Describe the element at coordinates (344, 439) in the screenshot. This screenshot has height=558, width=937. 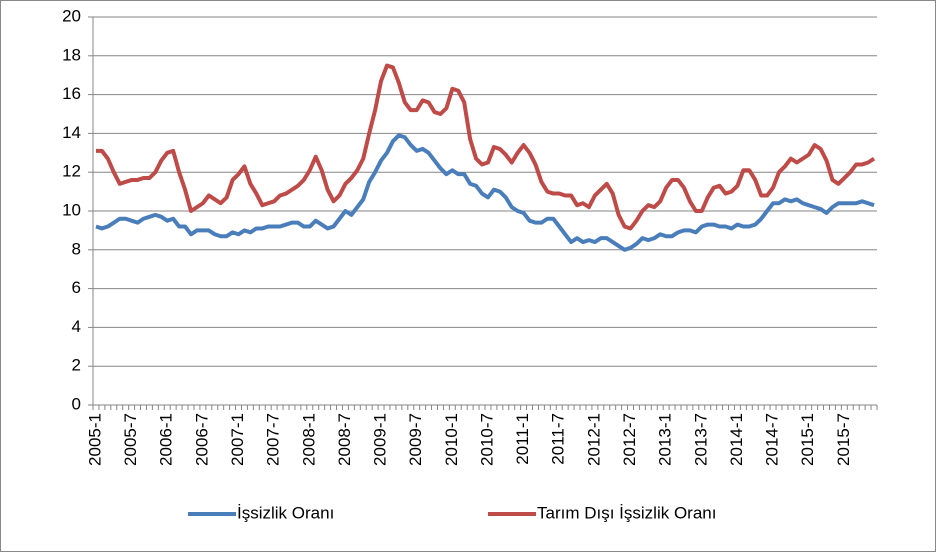
I see `x-tick-label: 2008-7` at that location.